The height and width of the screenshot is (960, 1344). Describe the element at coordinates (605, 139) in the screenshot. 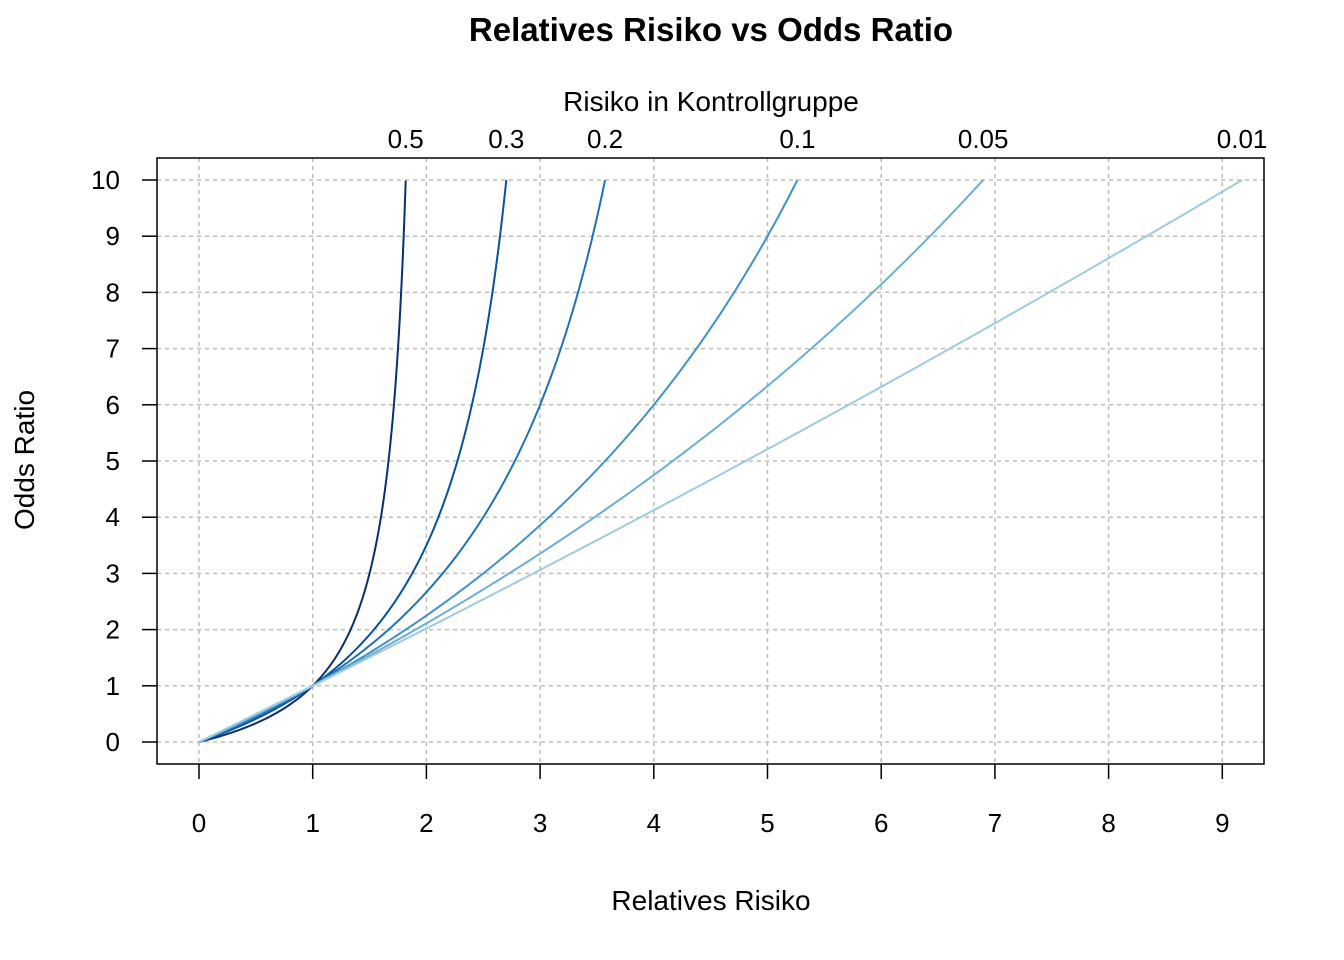

I see `top-tick-label: 0.2` at that location.